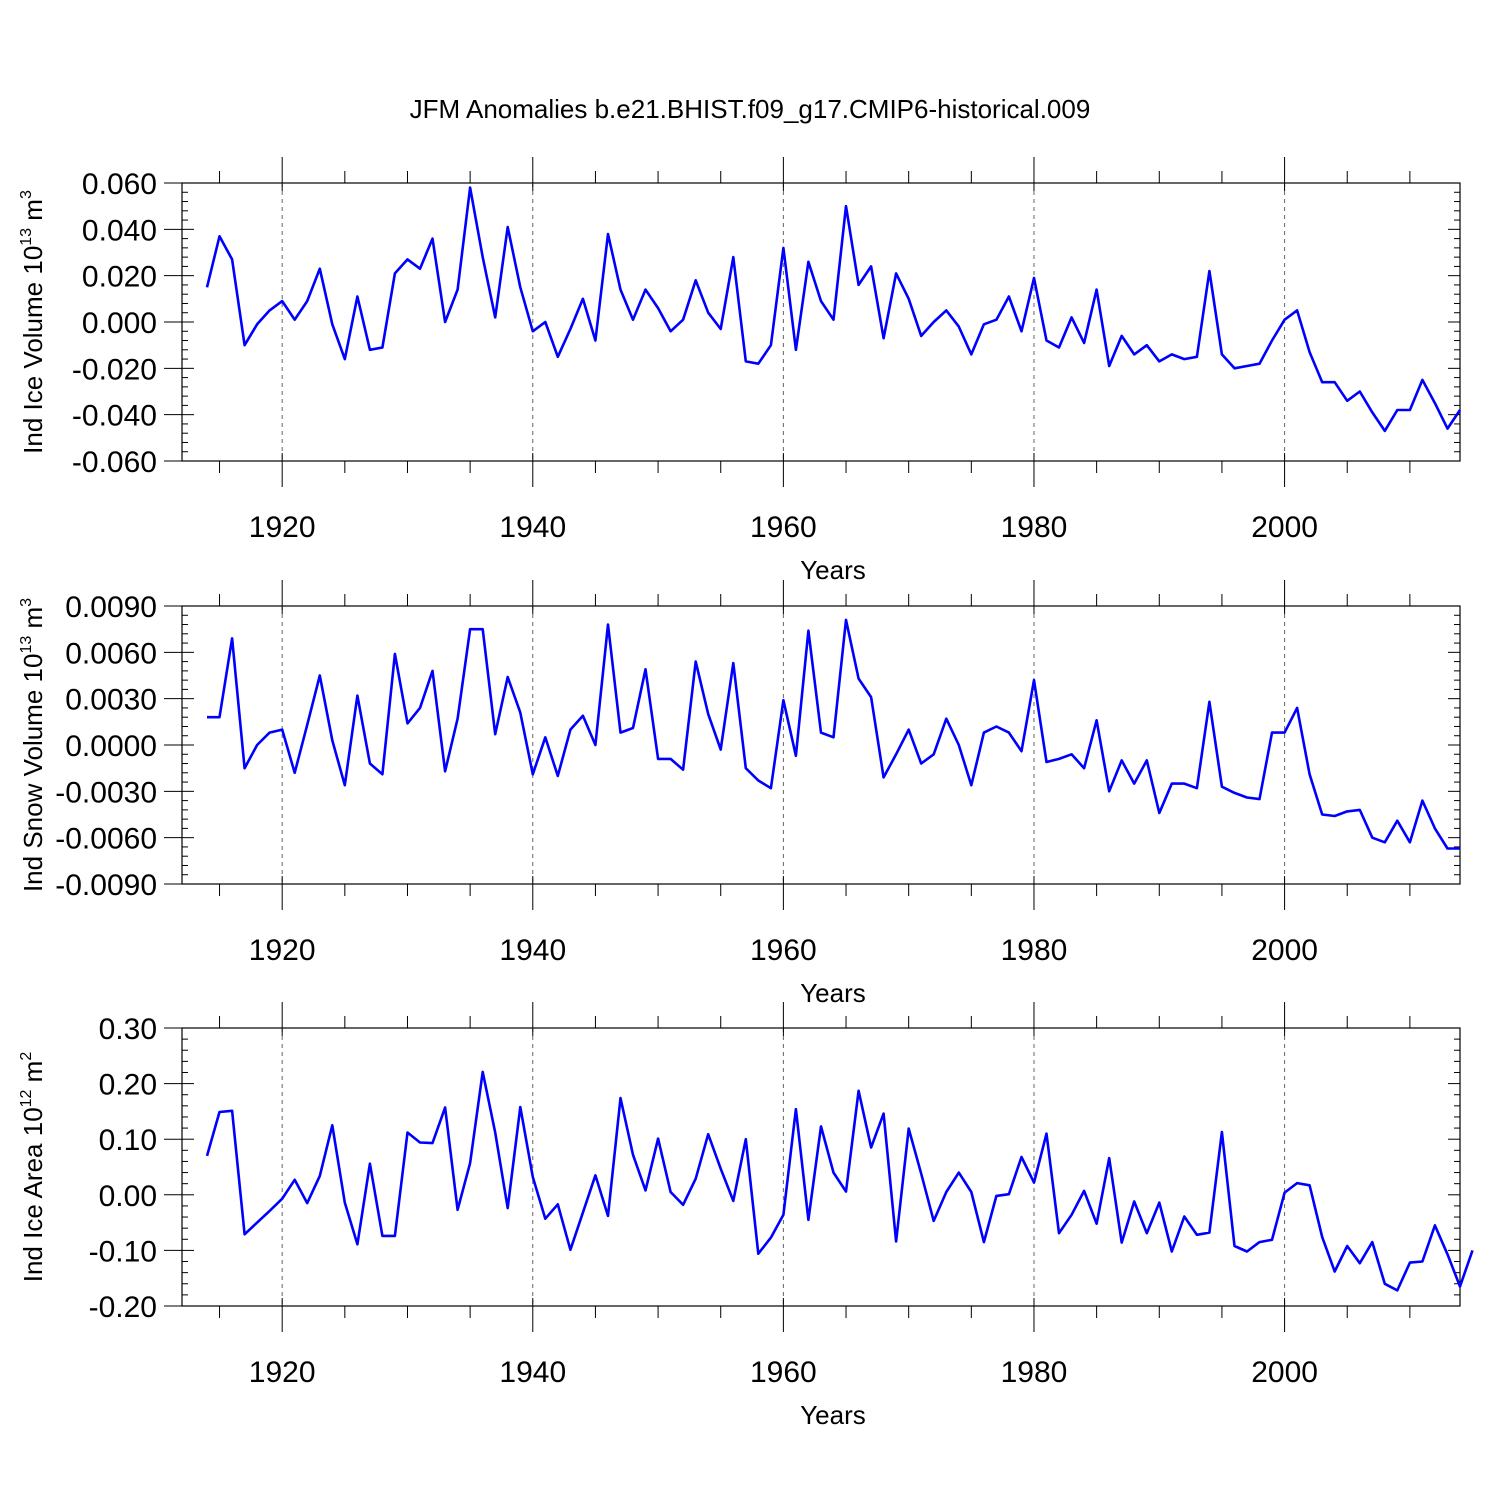 This screenshot has height=1500, width=1500. What do you see at coordinates (111, 700) in the screenshot?
I see `y-tick-label: 0.0030` at bounding box center [111, 700].